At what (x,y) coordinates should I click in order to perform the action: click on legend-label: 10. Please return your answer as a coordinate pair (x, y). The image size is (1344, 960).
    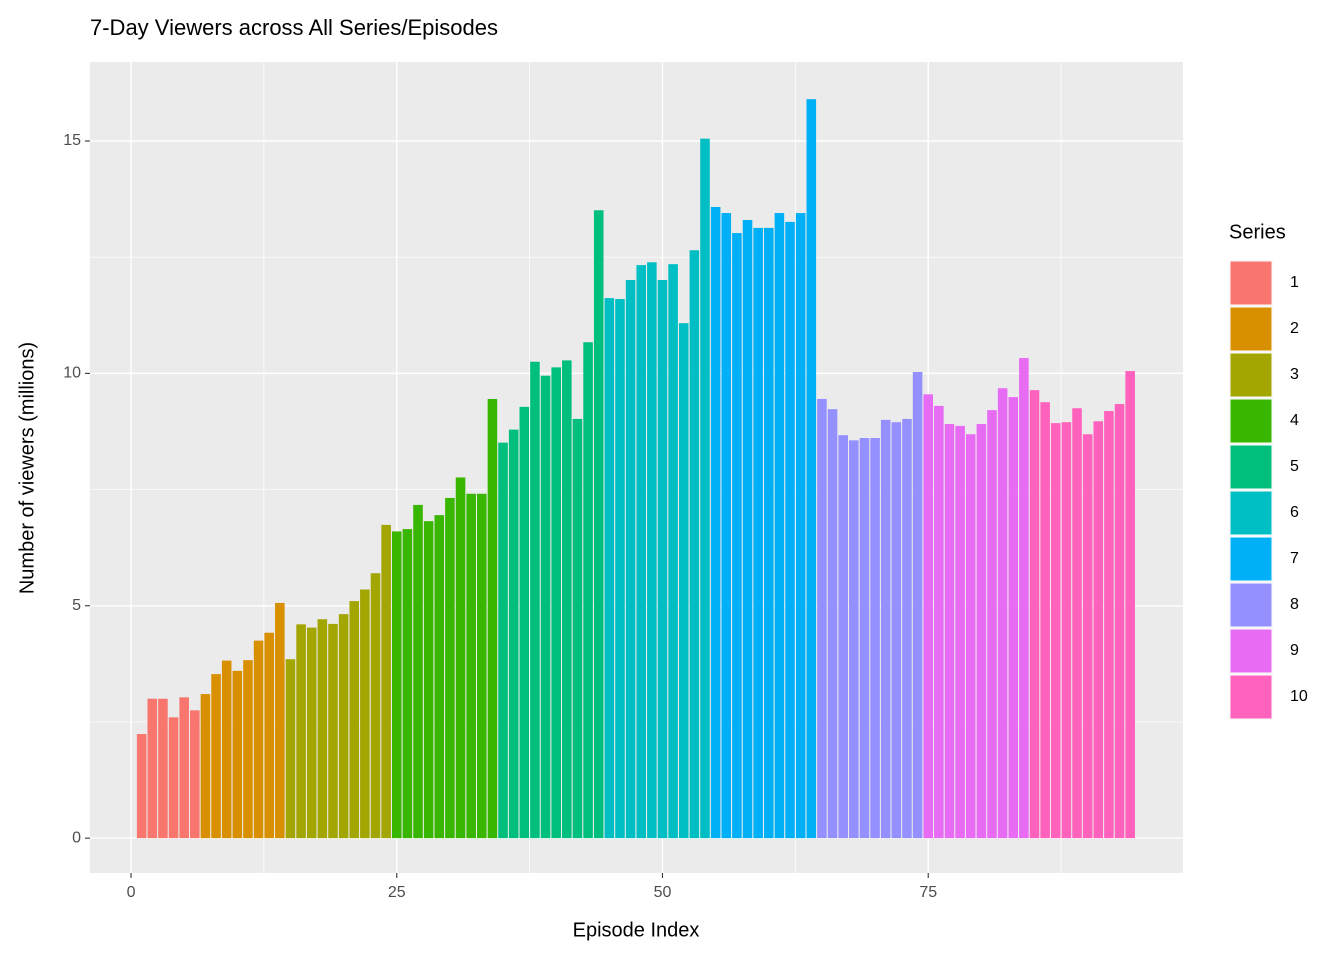
    Looking at the image, I should click on (1299, 696).